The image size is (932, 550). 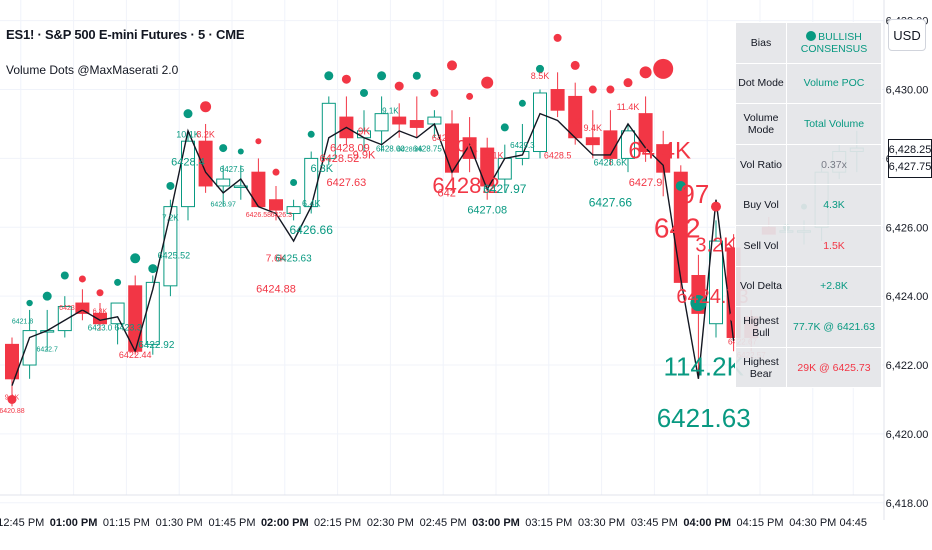 I want to click on table-row: Highest Bear 29K @ 6425.73, so click(x=808, y=367).